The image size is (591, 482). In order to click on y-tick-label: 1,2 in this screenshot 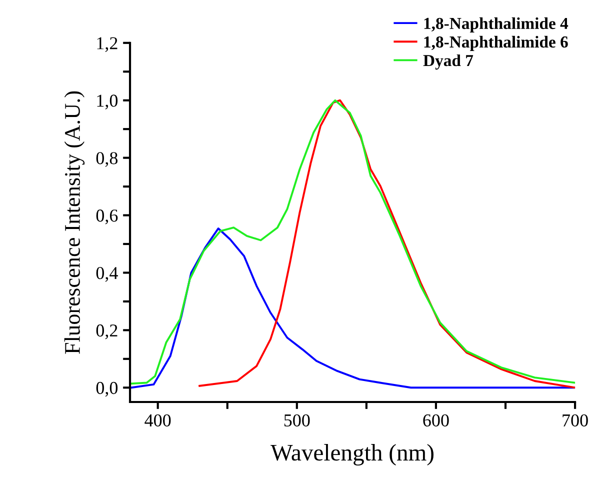, I will do `click(107, 44)`.